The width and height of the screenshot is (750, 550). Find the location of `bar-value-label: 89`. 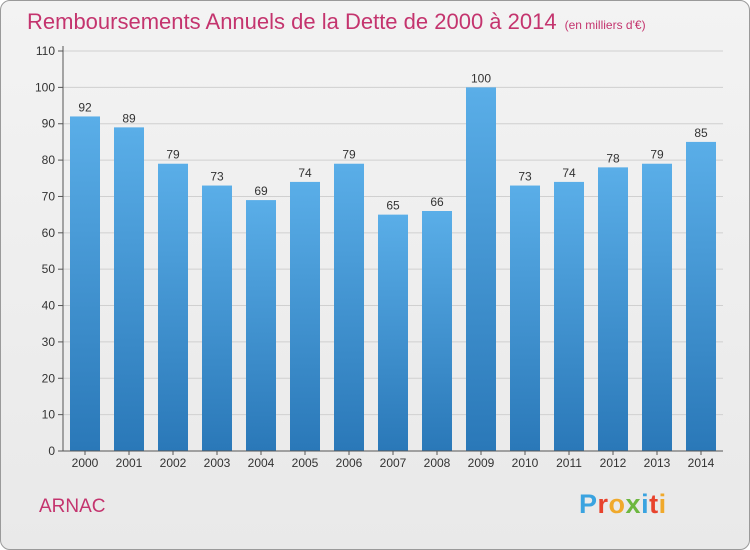

bar-value-label: 89 is located at coordinates (129, 118).